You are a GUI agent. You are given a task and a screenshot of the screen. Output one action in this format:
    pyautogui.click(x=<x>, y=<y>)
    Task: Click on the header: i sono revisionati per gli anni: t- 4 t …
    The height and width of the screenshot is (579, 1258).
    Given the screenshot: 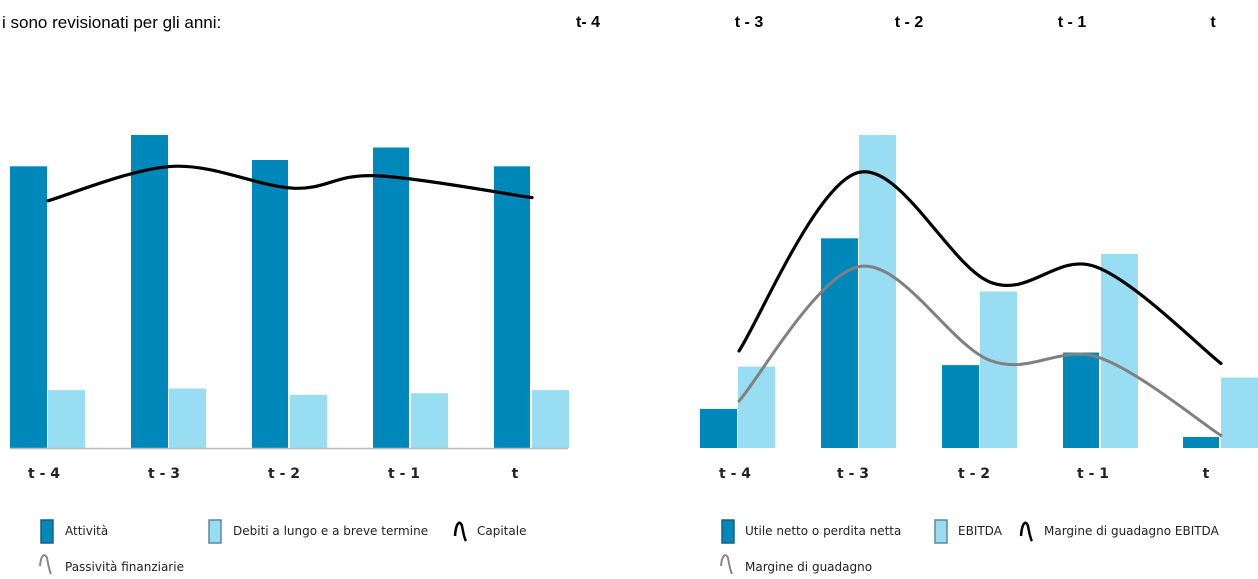 What is the action you would take?
    pyautogui.click(x=609, y=22)
    